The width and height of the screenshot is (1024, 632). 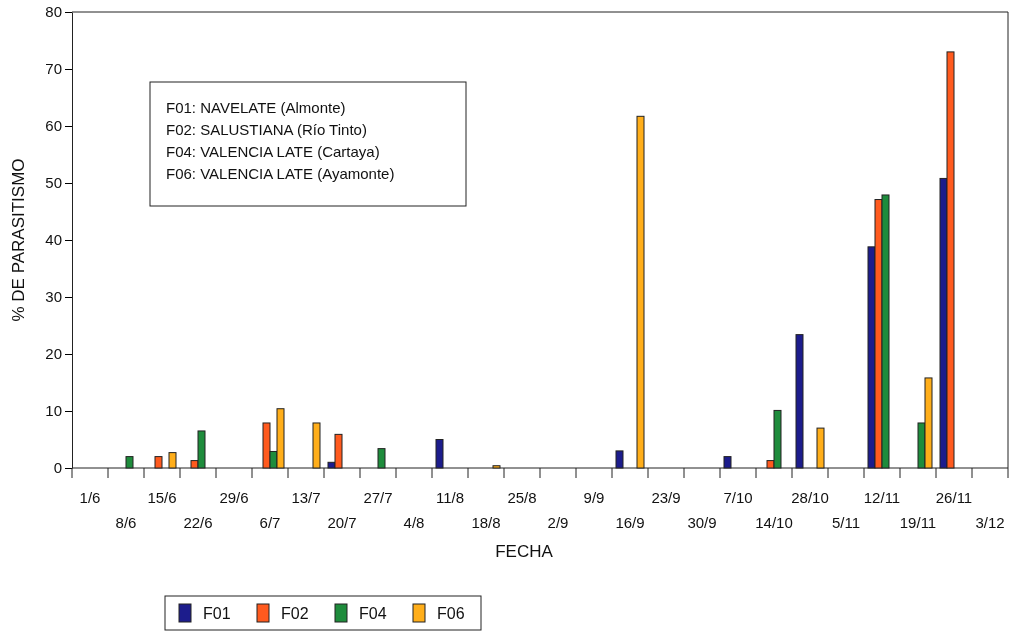 I want to click on x-tick-label: 14/10, so click(x=774, y=522).